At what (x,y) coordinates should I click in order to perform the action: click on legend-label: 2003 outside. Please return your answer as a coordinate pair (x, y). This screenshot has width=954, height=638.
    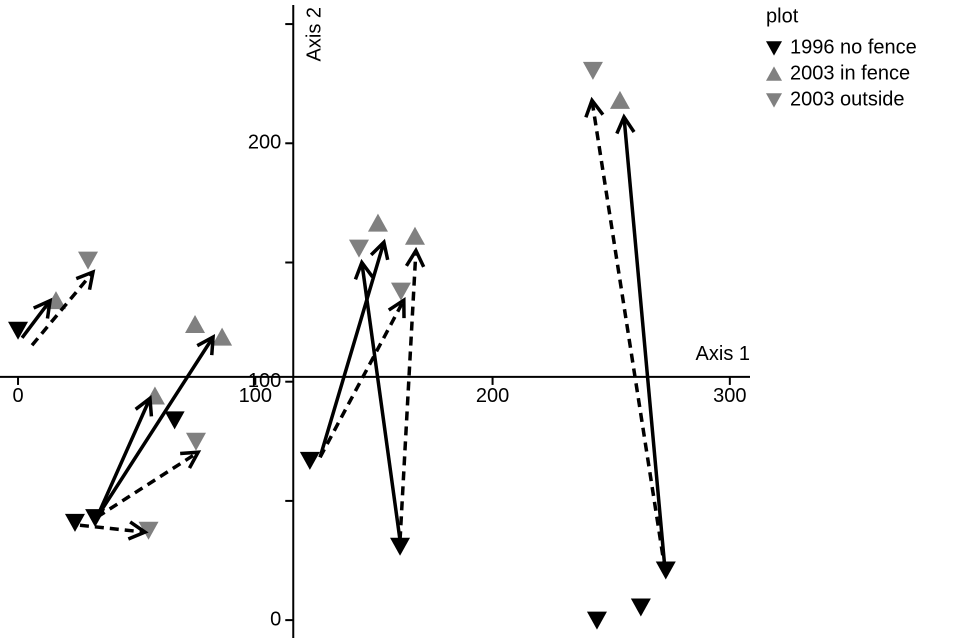
    Looking at the image, I should click on (847, 99).